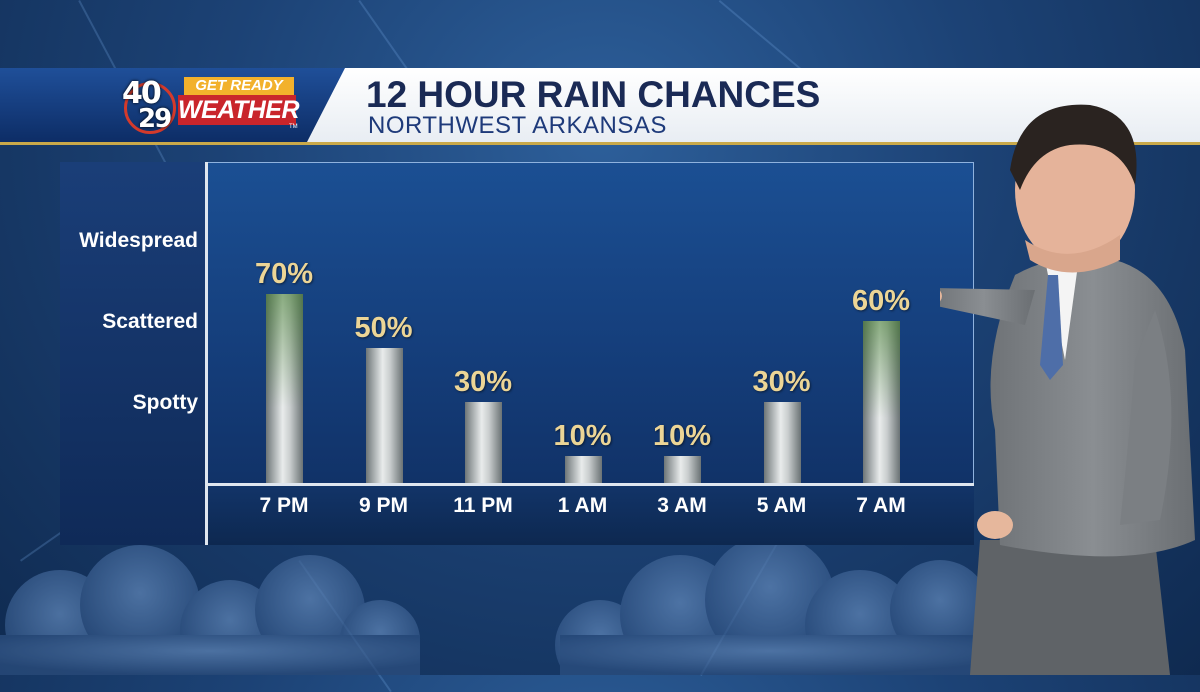 This screenshot has height=692, width=1200. Describe the element at coordinates (593, 94) in the screenshot. I see `chart-title: 12 HOUR RAIN CHANCES` at that location.